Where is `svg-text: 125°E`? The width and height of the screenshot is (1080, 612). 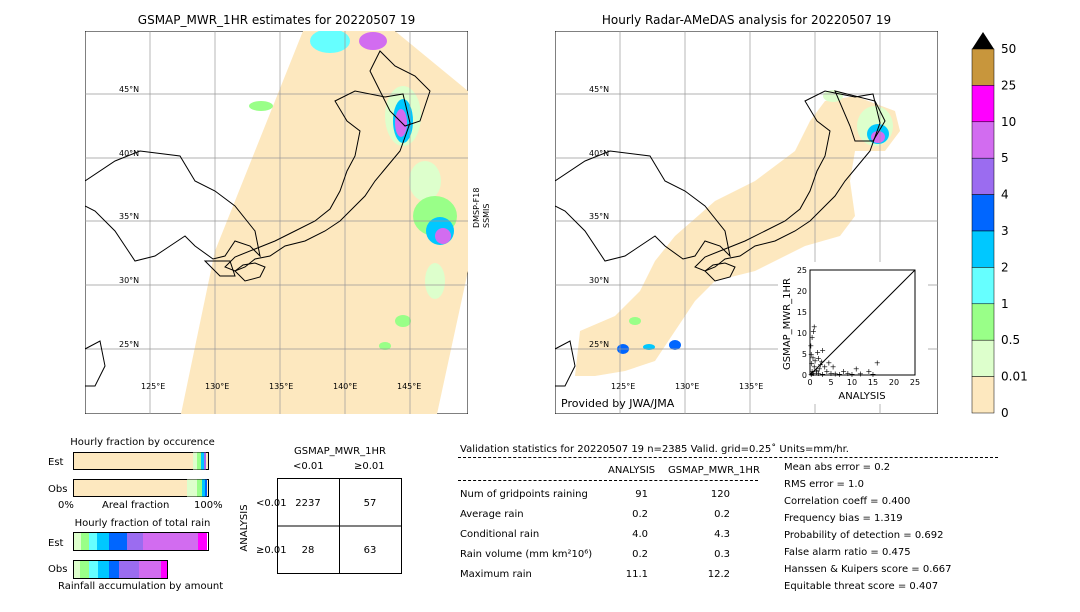 svg-text: 125°E is located at coordinates (153, 386).